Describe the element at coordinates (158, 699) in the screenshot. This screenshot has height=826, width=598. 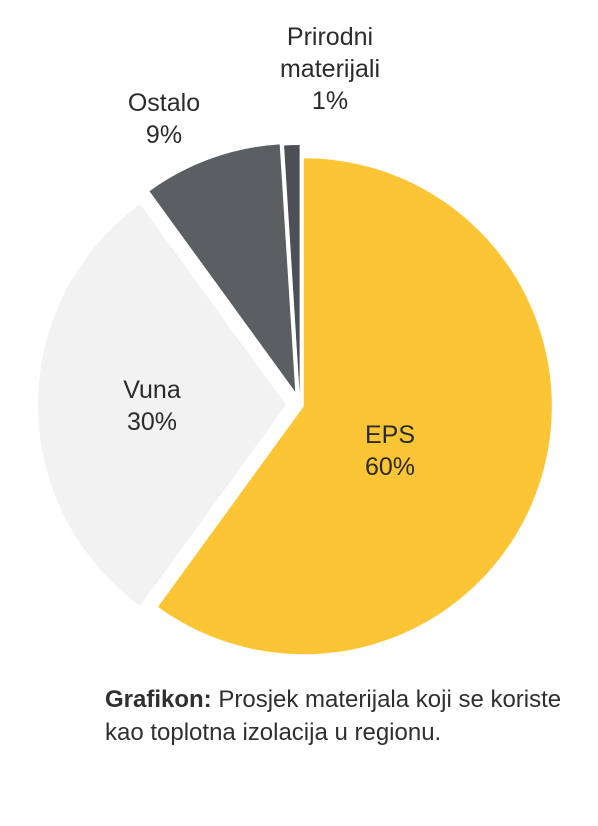
I see `caption-prefix: Grafikon:` at that location.